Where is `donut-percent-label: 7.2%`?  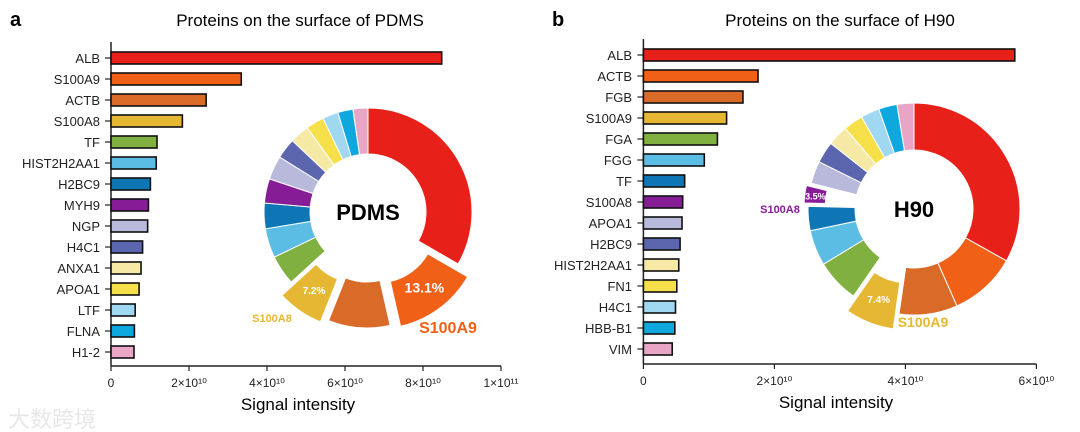
donut-percent-label: 7.2% is located at coordinates (314, 291).